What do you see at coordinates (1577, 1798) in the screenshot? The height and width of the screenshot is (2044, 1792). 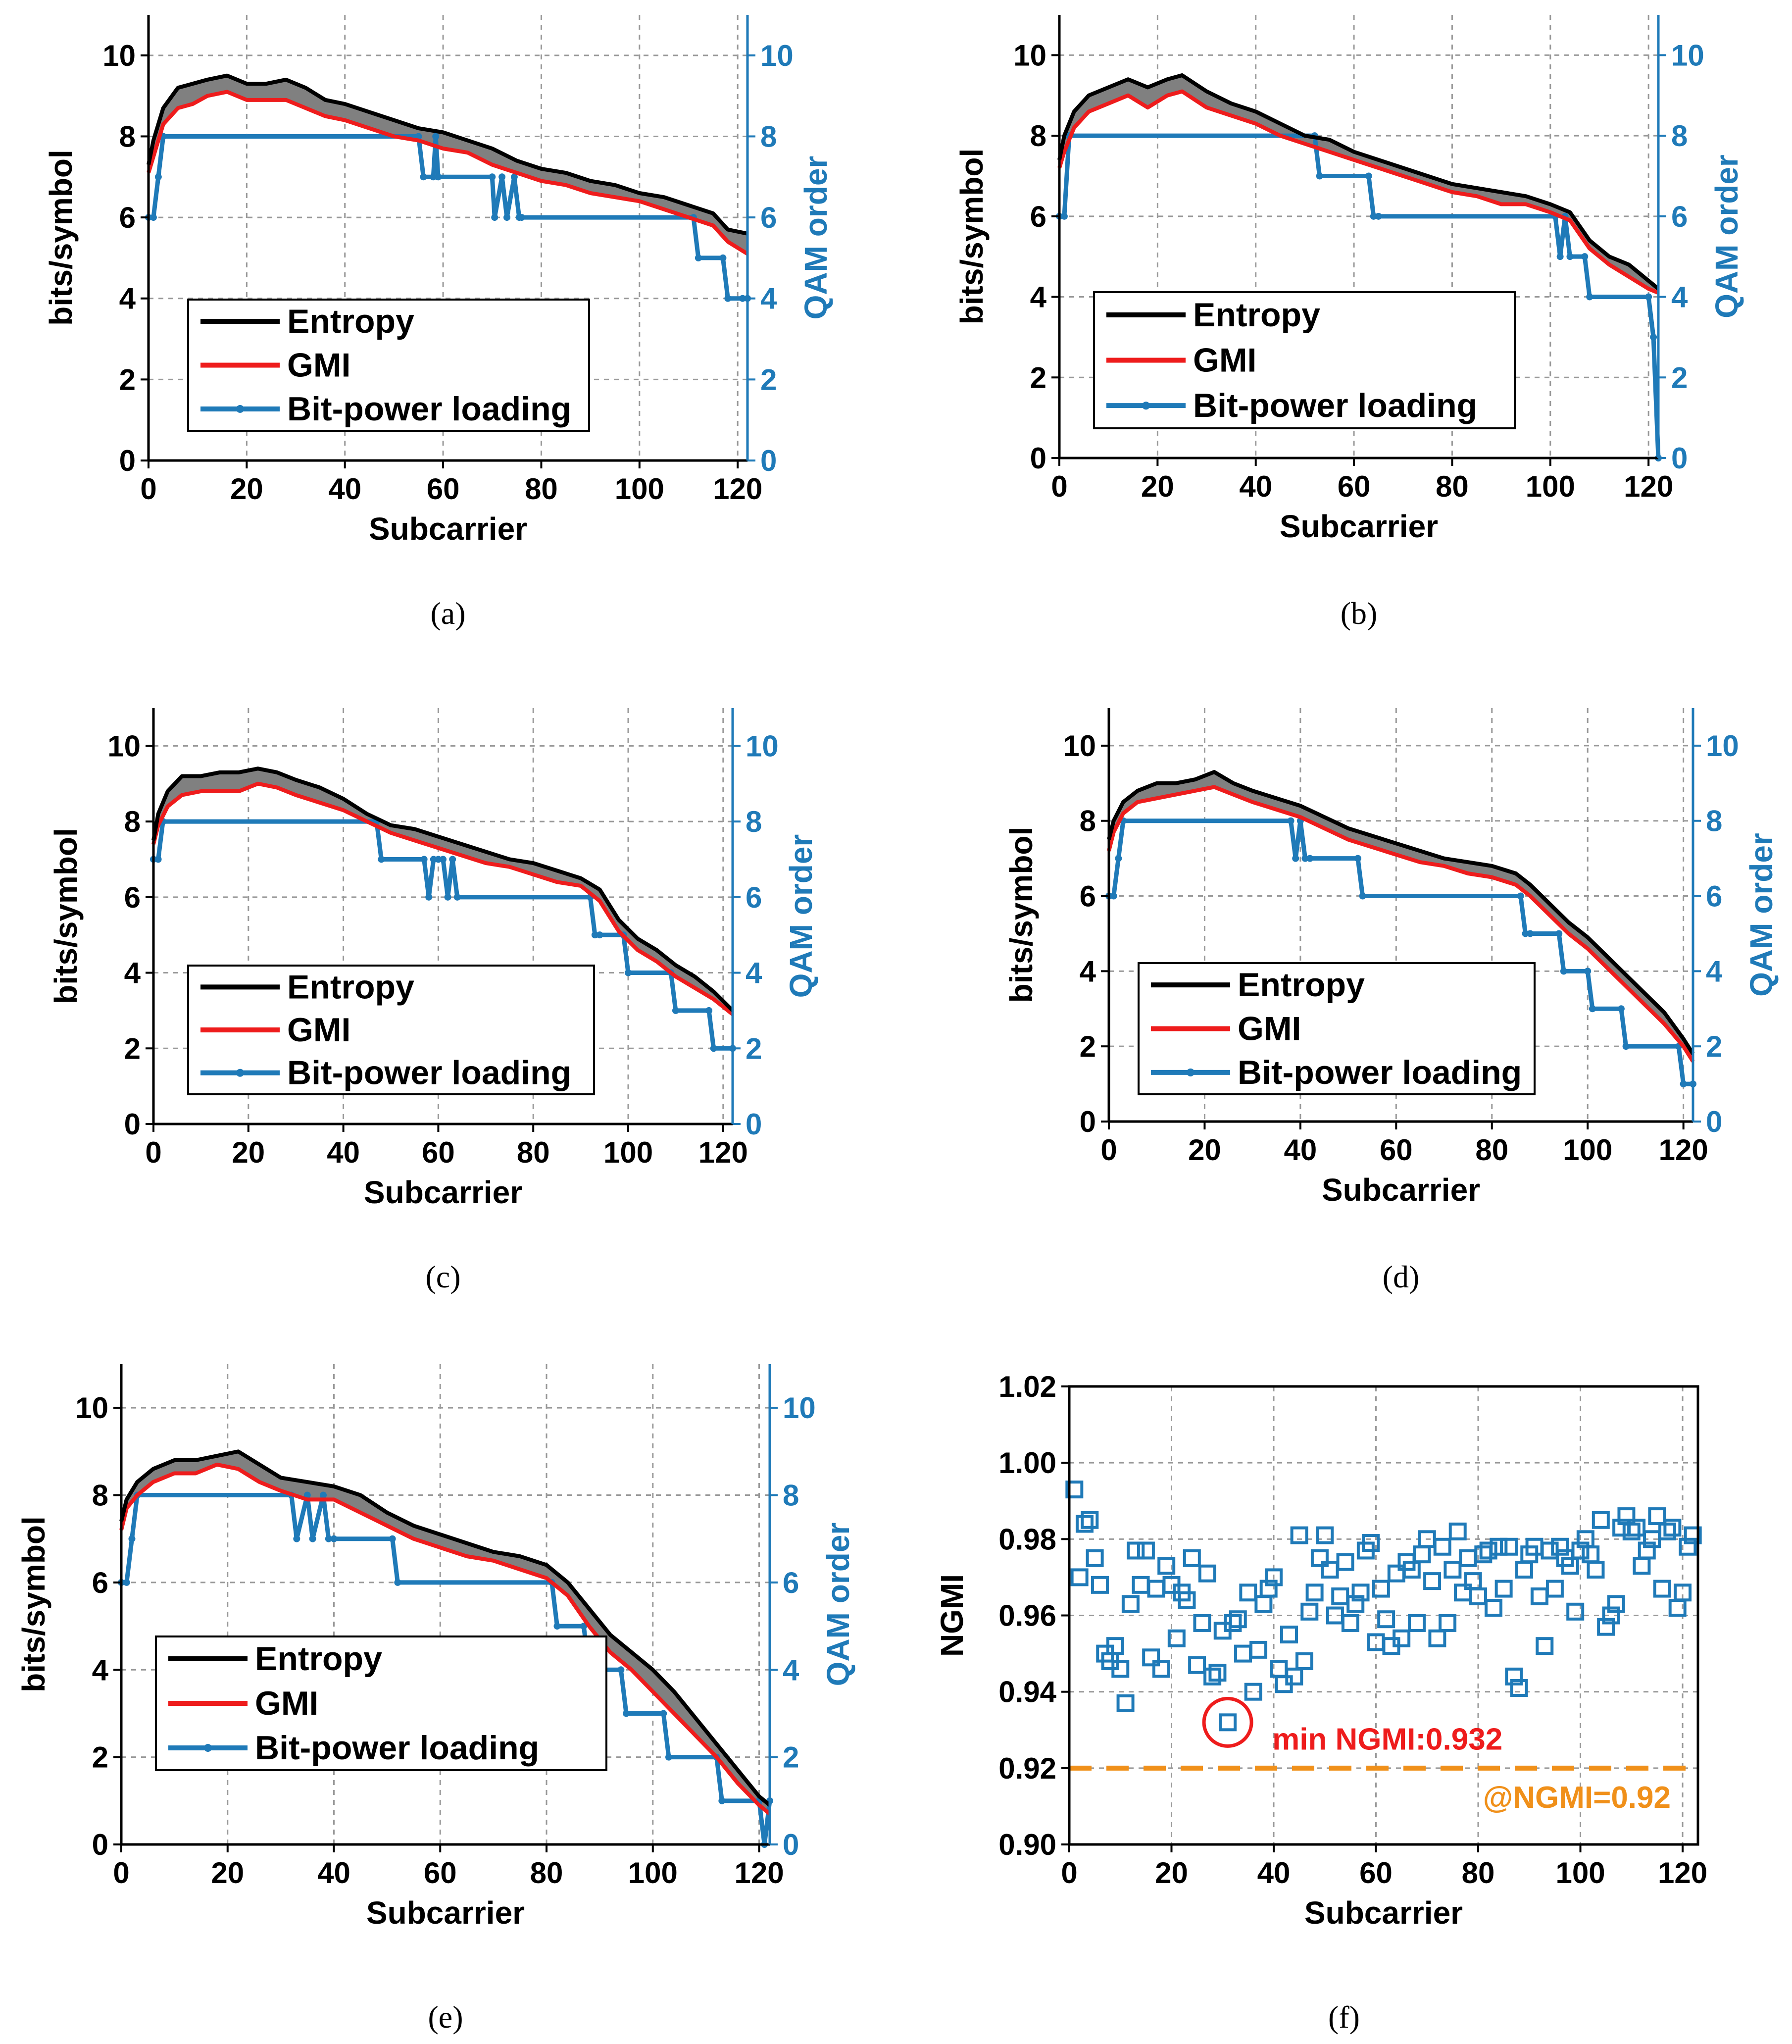 I see `threshold-label: @NGMI=0.92` at bounding box center [1577, 1798].